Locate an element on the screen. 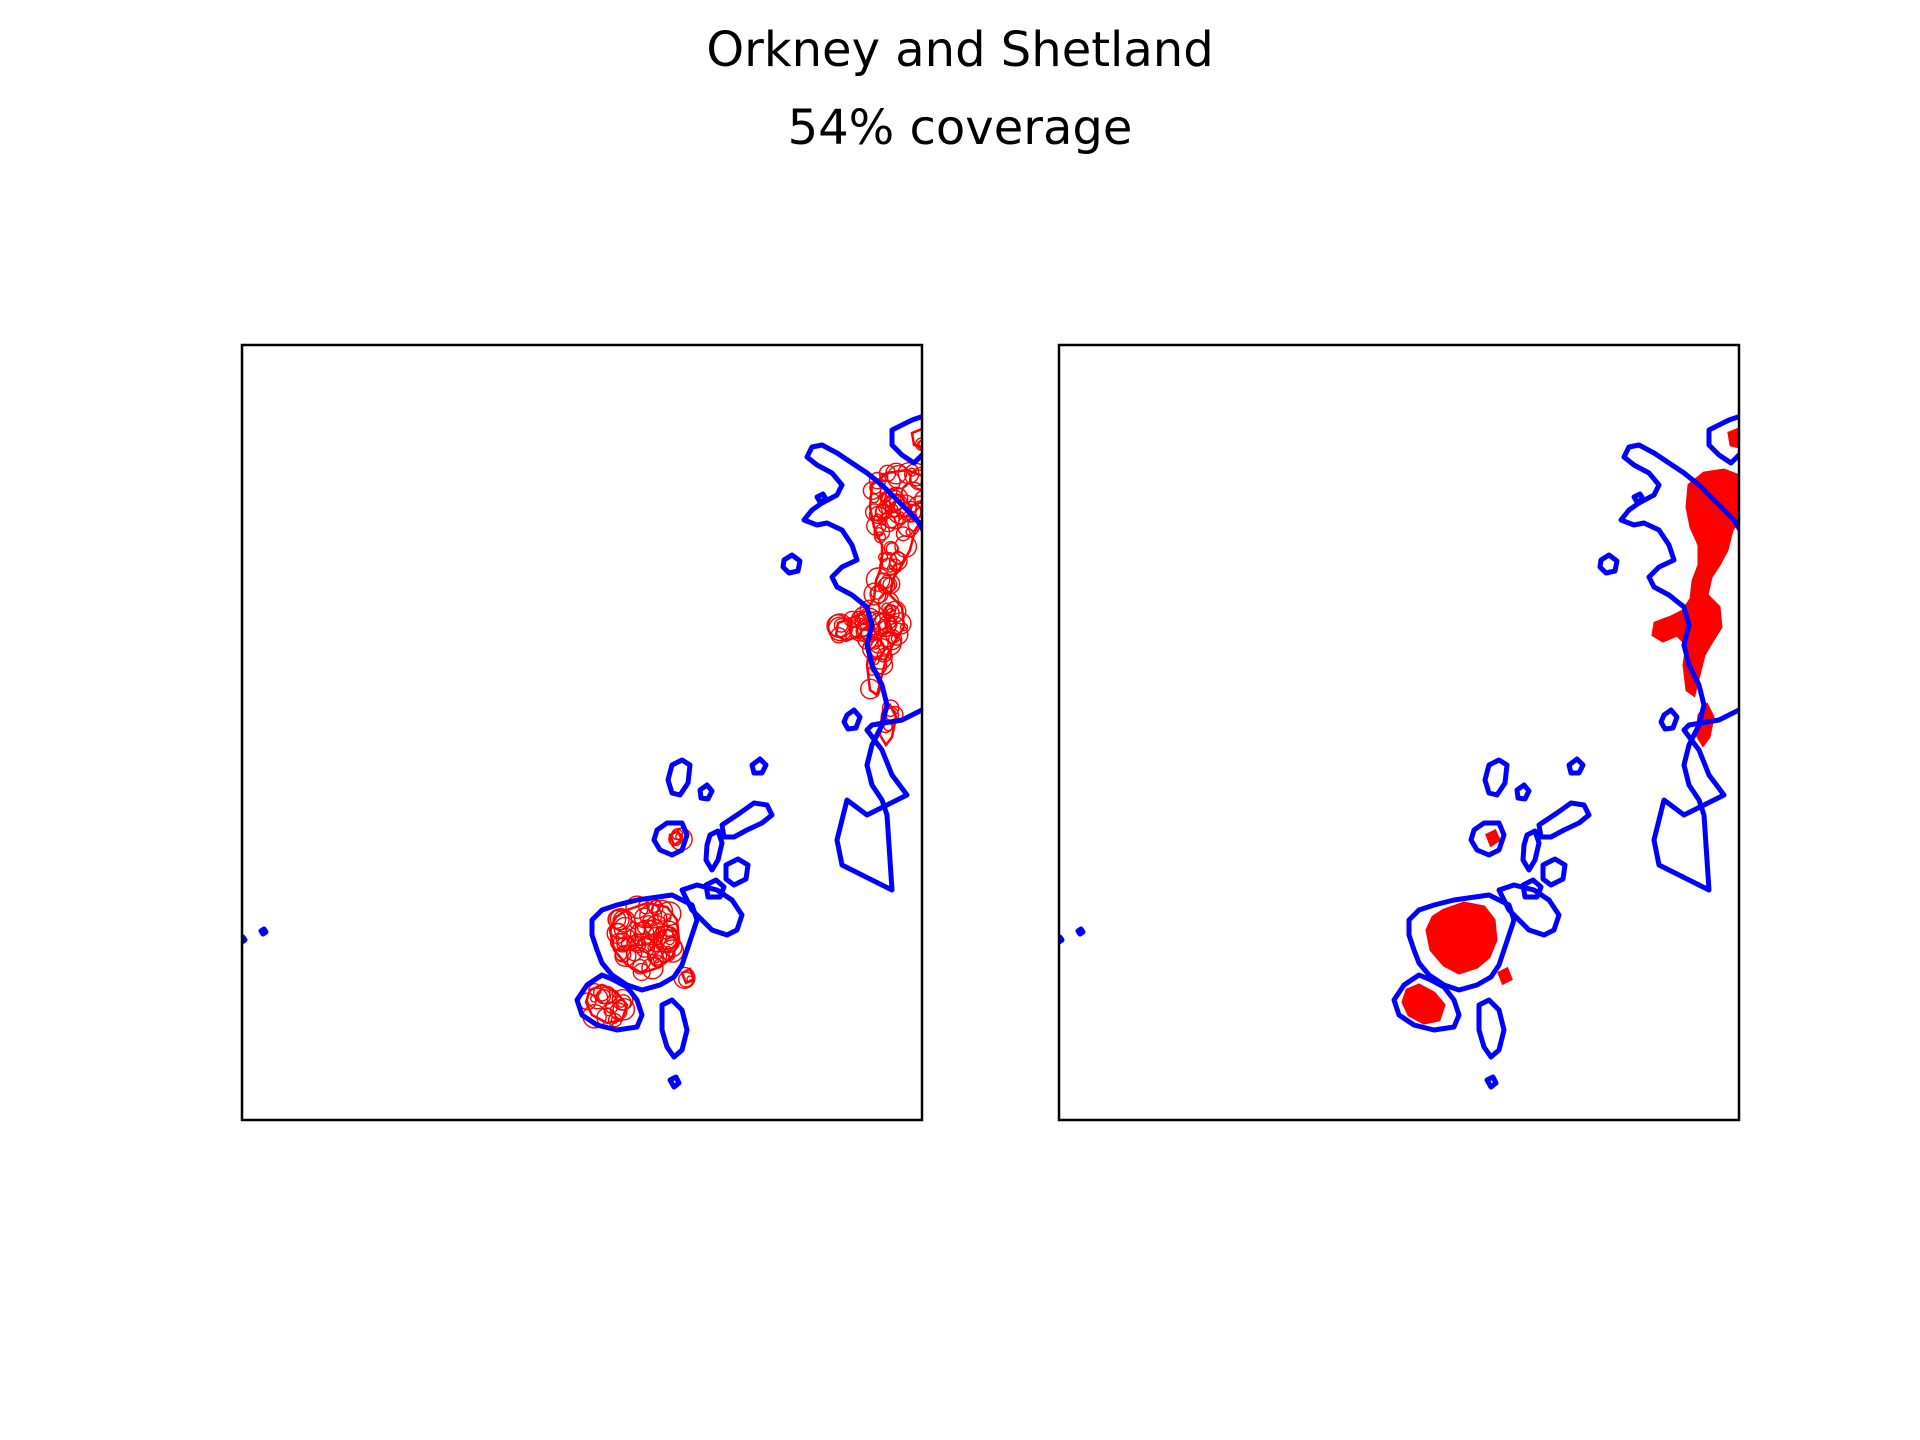  coastline-unst is located at coordinates (944, 397).